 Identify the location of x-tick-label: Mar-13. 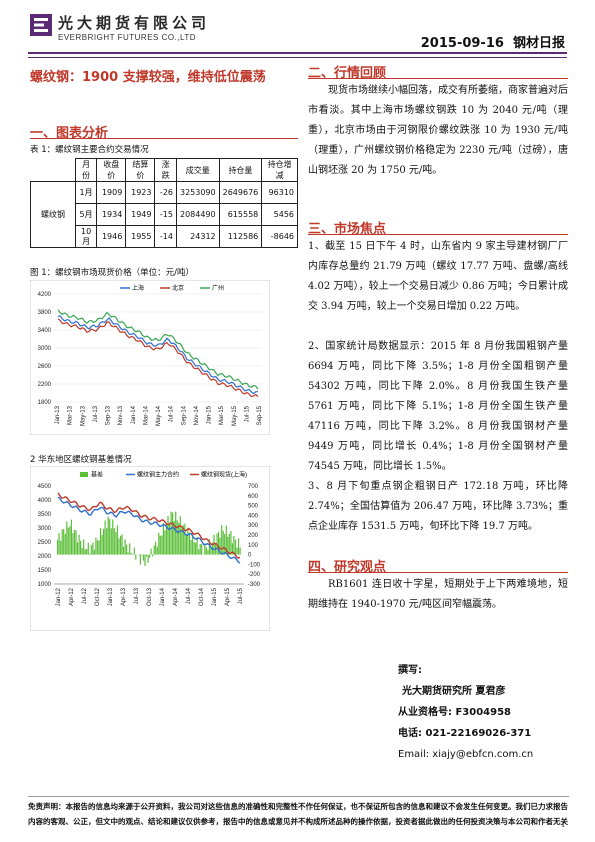
(71, 415).